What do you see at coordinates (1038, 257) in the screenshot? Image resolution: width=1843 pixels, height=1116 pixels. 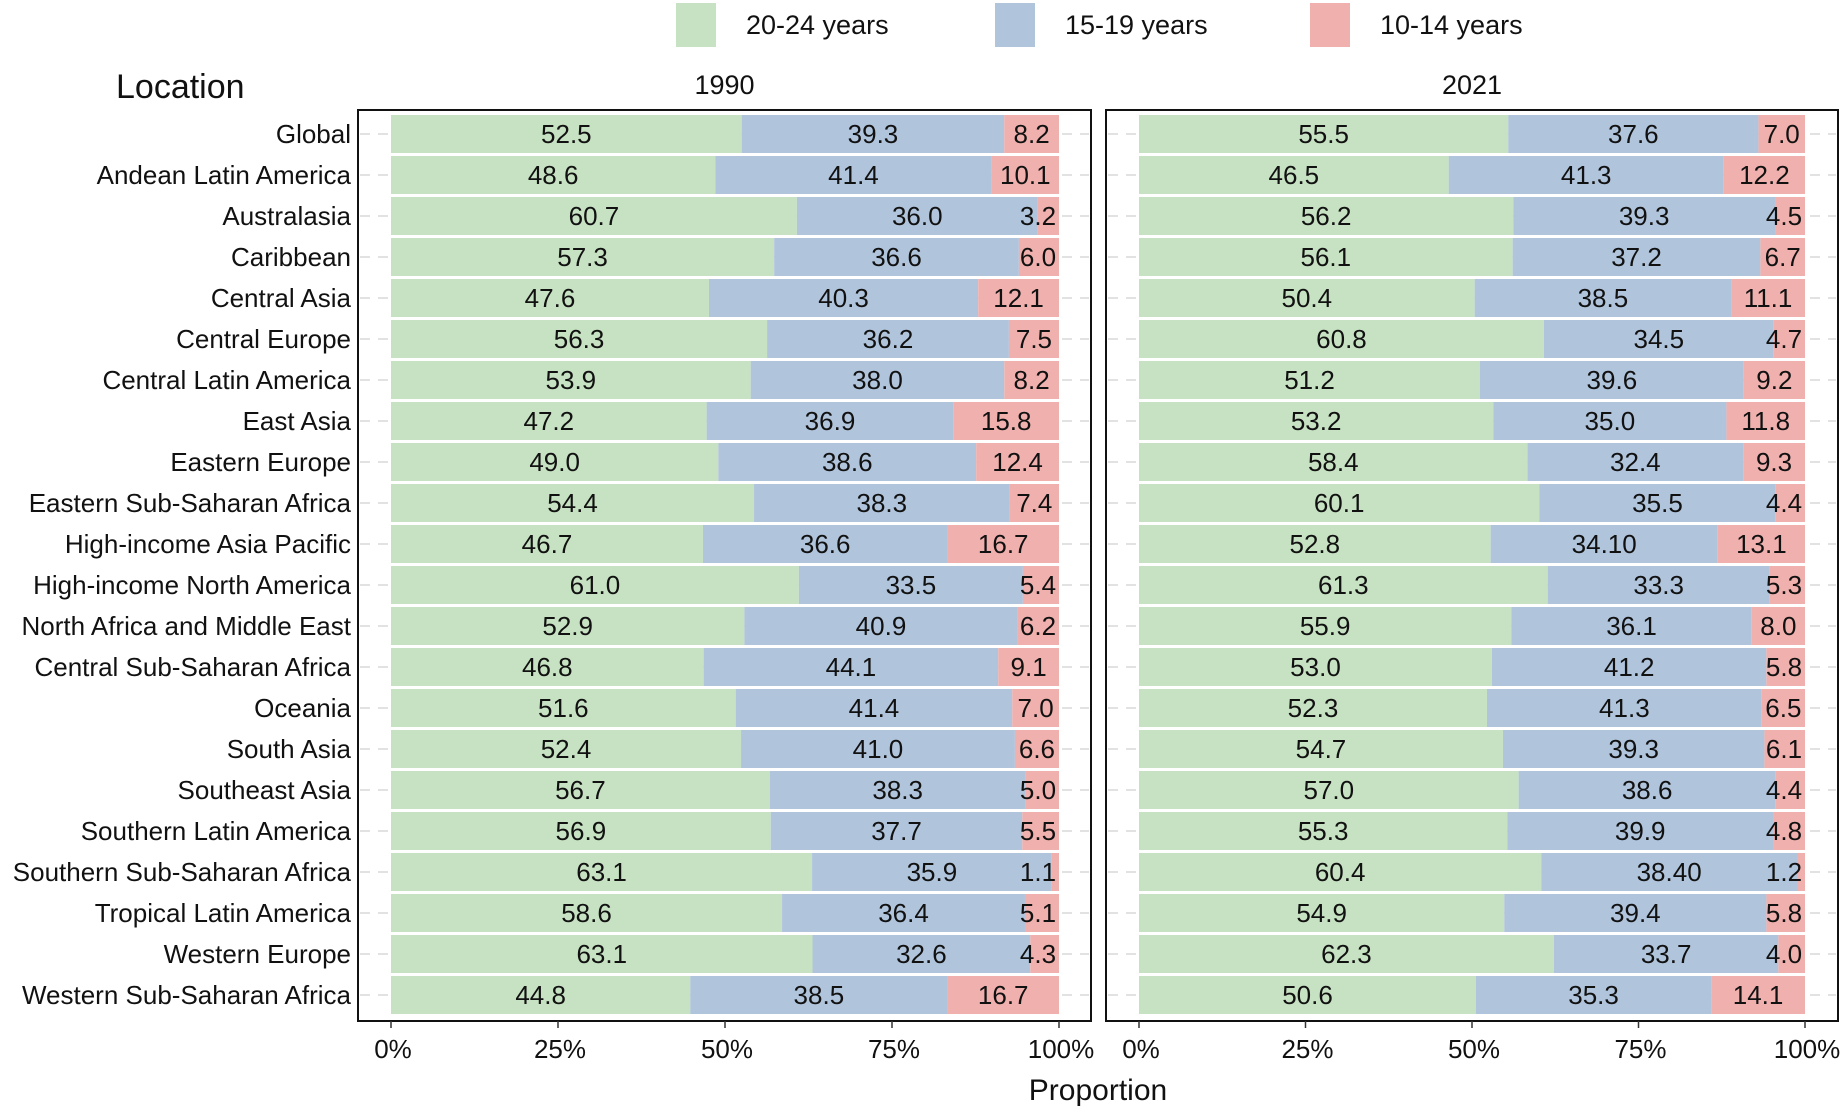 I see `data-label: 6.0` at bounding box center [1038, 257].